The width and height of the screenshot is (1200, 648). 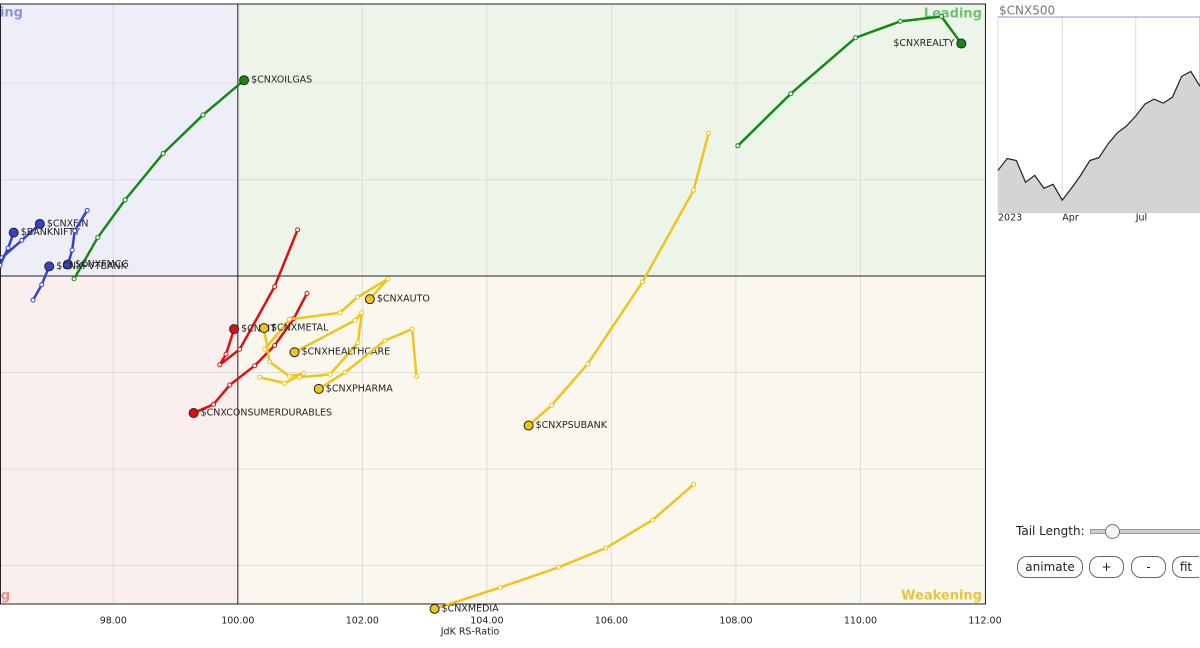 I want to click on series-label: $CNXHEALTHCARE, so click(x=346, y=352).